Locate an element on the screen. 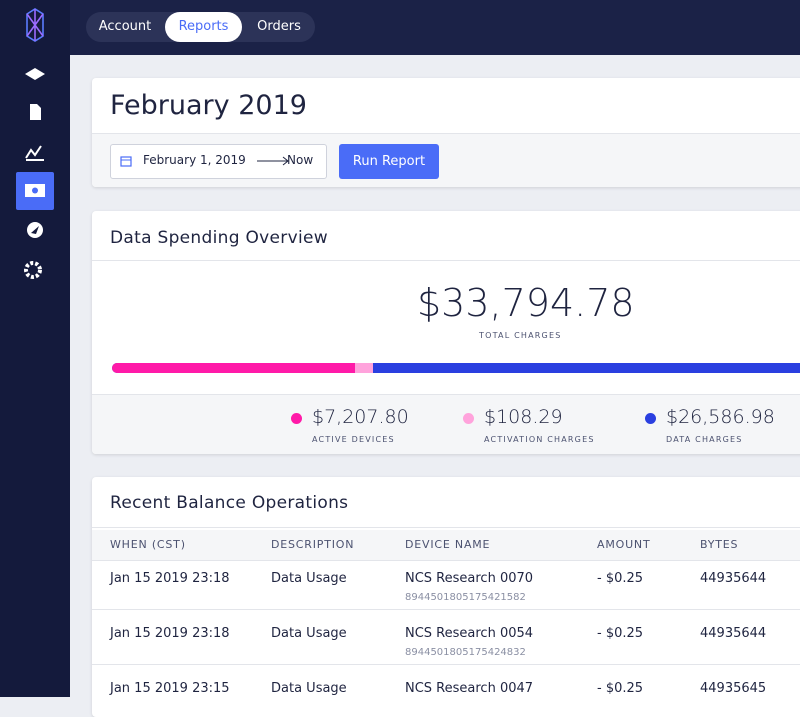 This screenshot has width=800, height=717. icon-money-dot is located at coordinates (35, 190).